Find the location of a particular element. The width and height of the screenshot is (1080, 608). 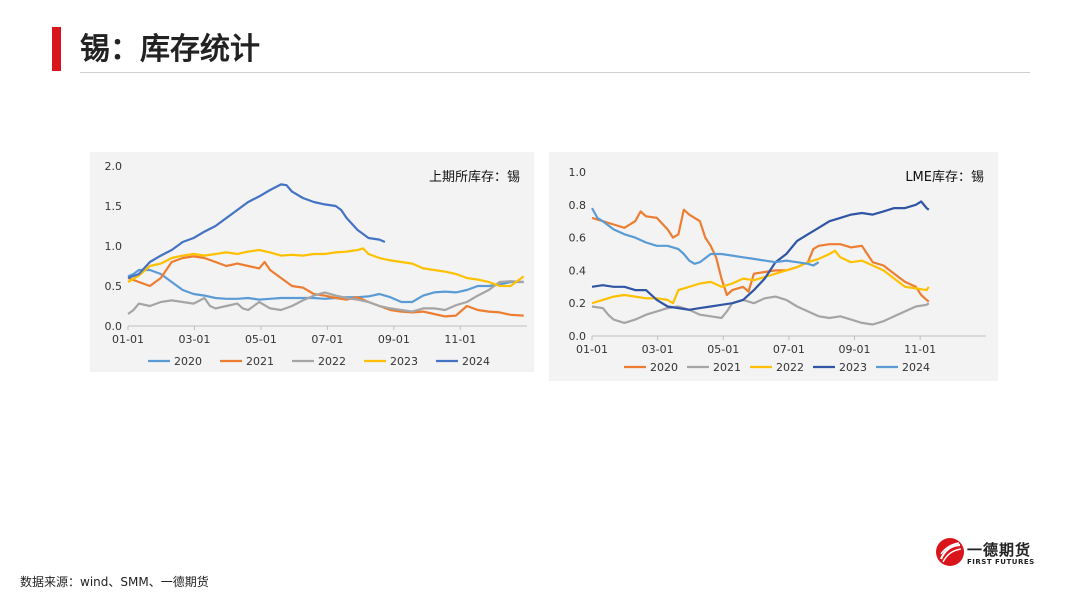

lme-x-tick-label: 03-01 is located at coordinates (658, 349).